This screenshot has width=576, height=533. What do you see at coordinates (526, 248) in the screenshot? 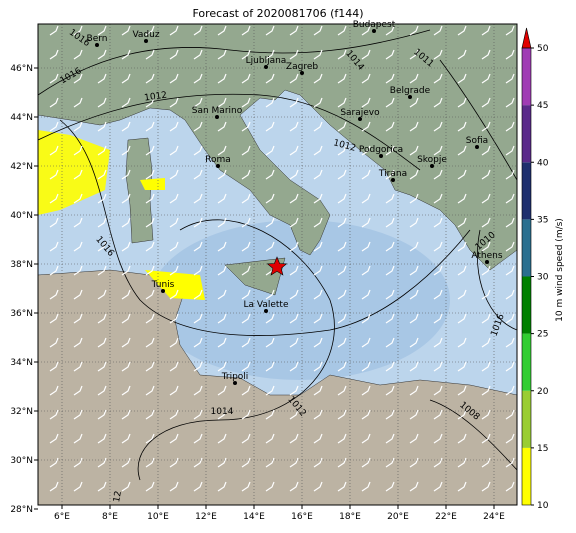
I see `colorbar-segment` at bounding box center [526, 248].